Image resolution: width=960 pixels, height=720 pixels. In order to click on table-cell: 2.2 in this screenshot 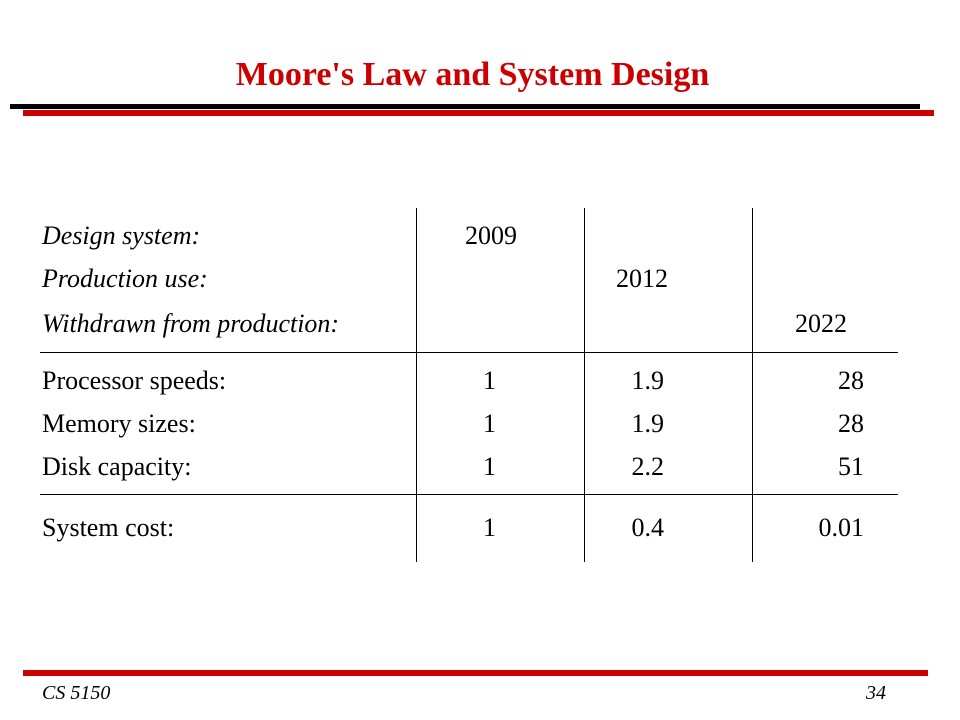, I will do `click(648, 466)`.